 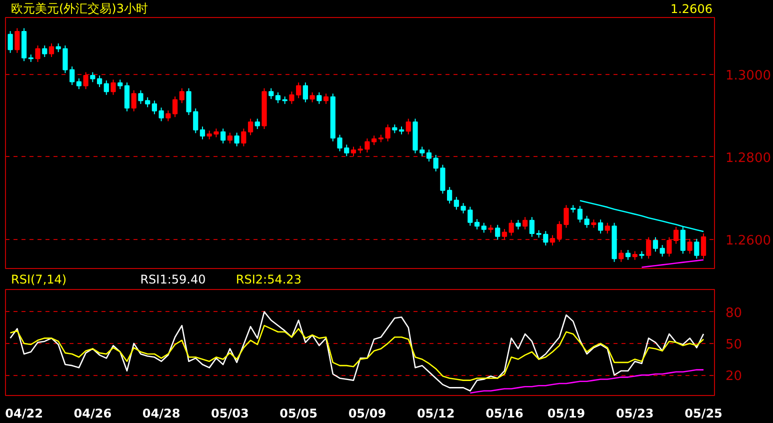 I want to click on x-tick-label: 05/23, so click(x=635, y=413).